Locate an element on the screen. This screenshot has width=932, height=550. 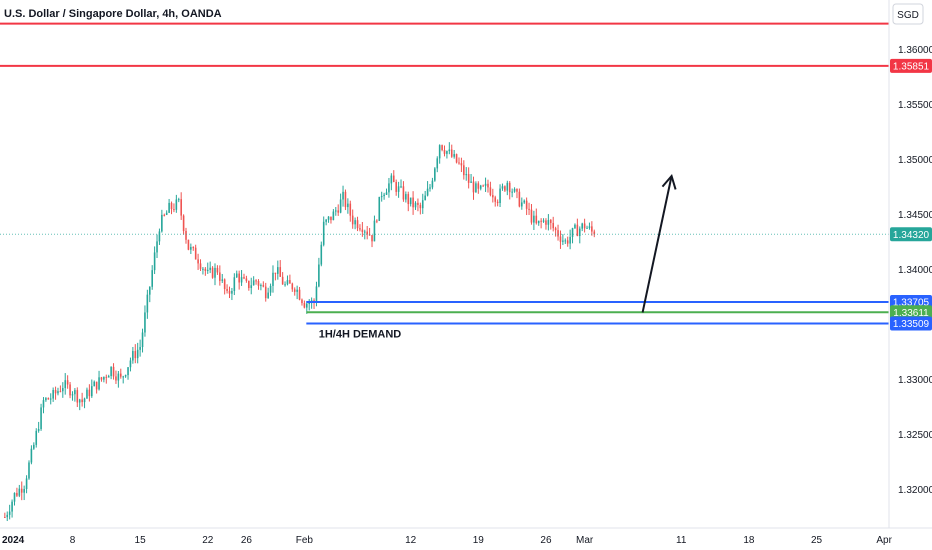
time-tick-label: 2024 is located at coordinates (13, 540).